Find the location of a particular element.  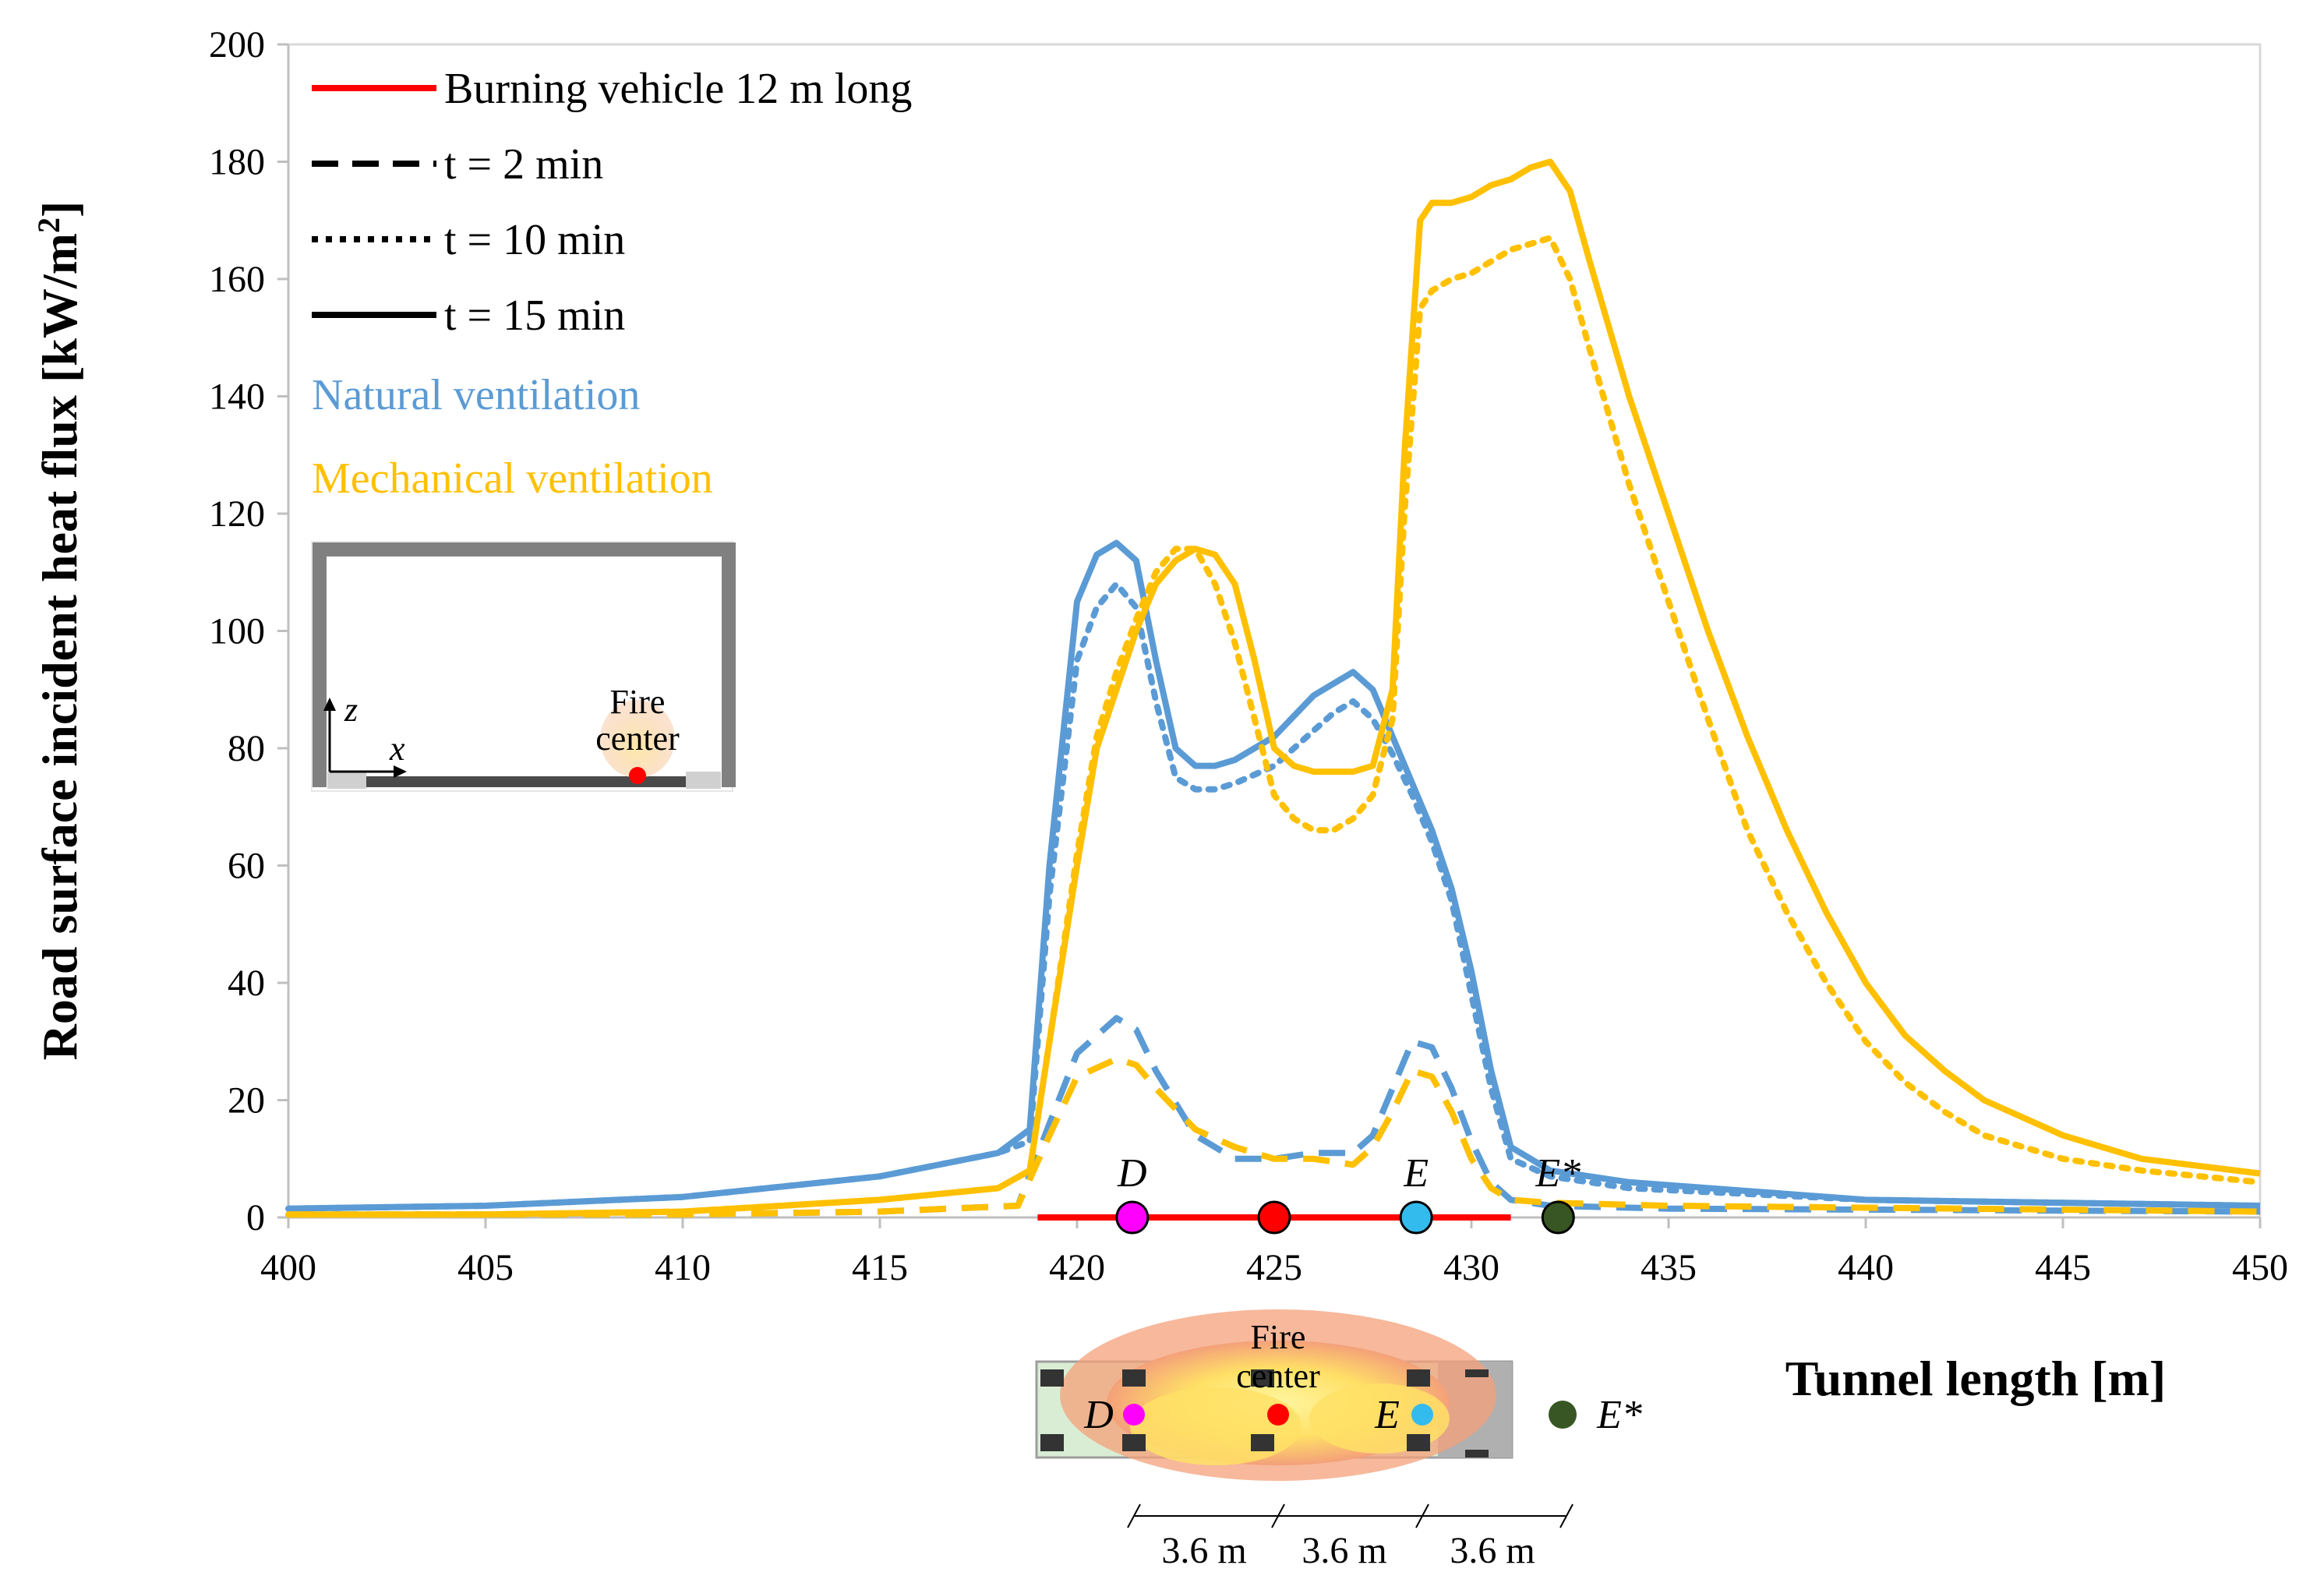

inset-sidewalk-left is located at coordinates (346, 780).